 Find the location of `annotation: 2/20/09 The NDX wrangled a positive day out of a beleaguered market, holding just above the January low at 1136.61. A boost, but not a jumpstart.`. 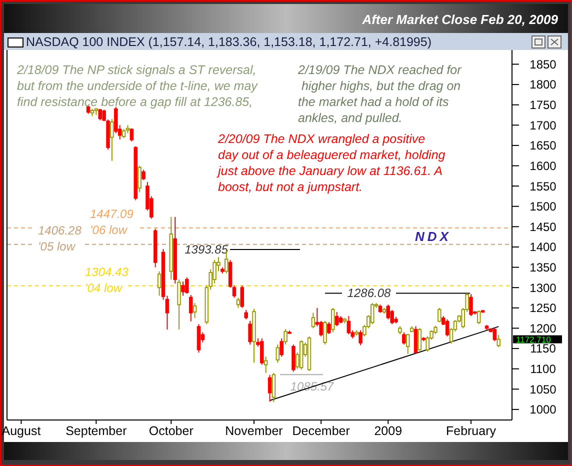

annotation: 2/20/09 The NDX wrangled a positive day out of a beleaguered market, holding just above the January low at 1136.61. A boost, but not a jumpstart. is located at coordinates (331, 163).